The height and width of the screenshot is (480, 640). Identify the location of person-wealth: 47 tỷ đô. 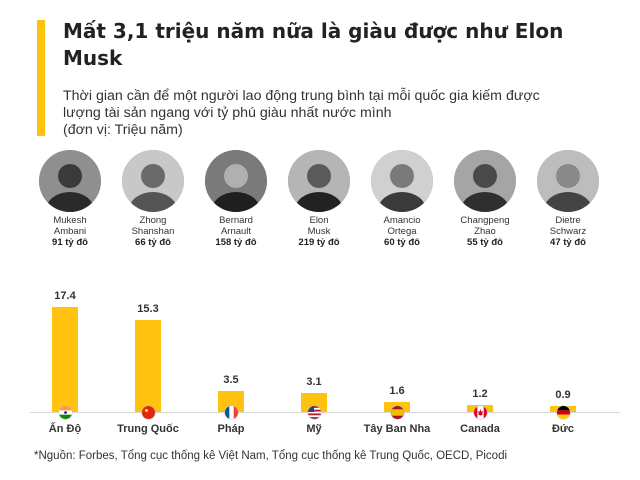
(568, 242).